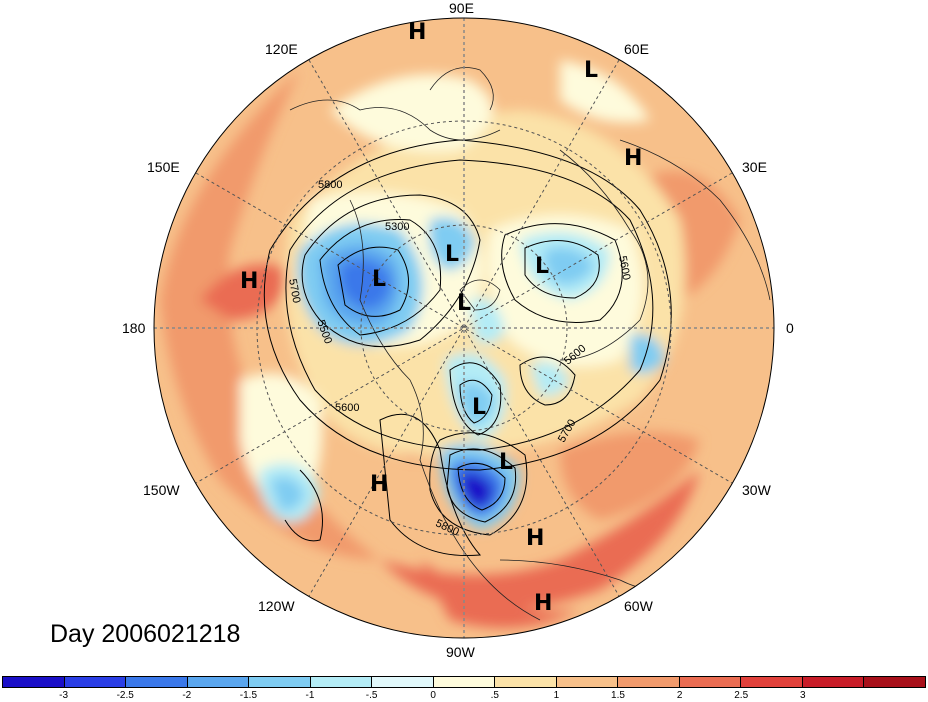 This screenshot has height=702, width=928. Describe the element at coordinates (347, 408) in the screenshot. I see `contour-label: 5600` at that location.